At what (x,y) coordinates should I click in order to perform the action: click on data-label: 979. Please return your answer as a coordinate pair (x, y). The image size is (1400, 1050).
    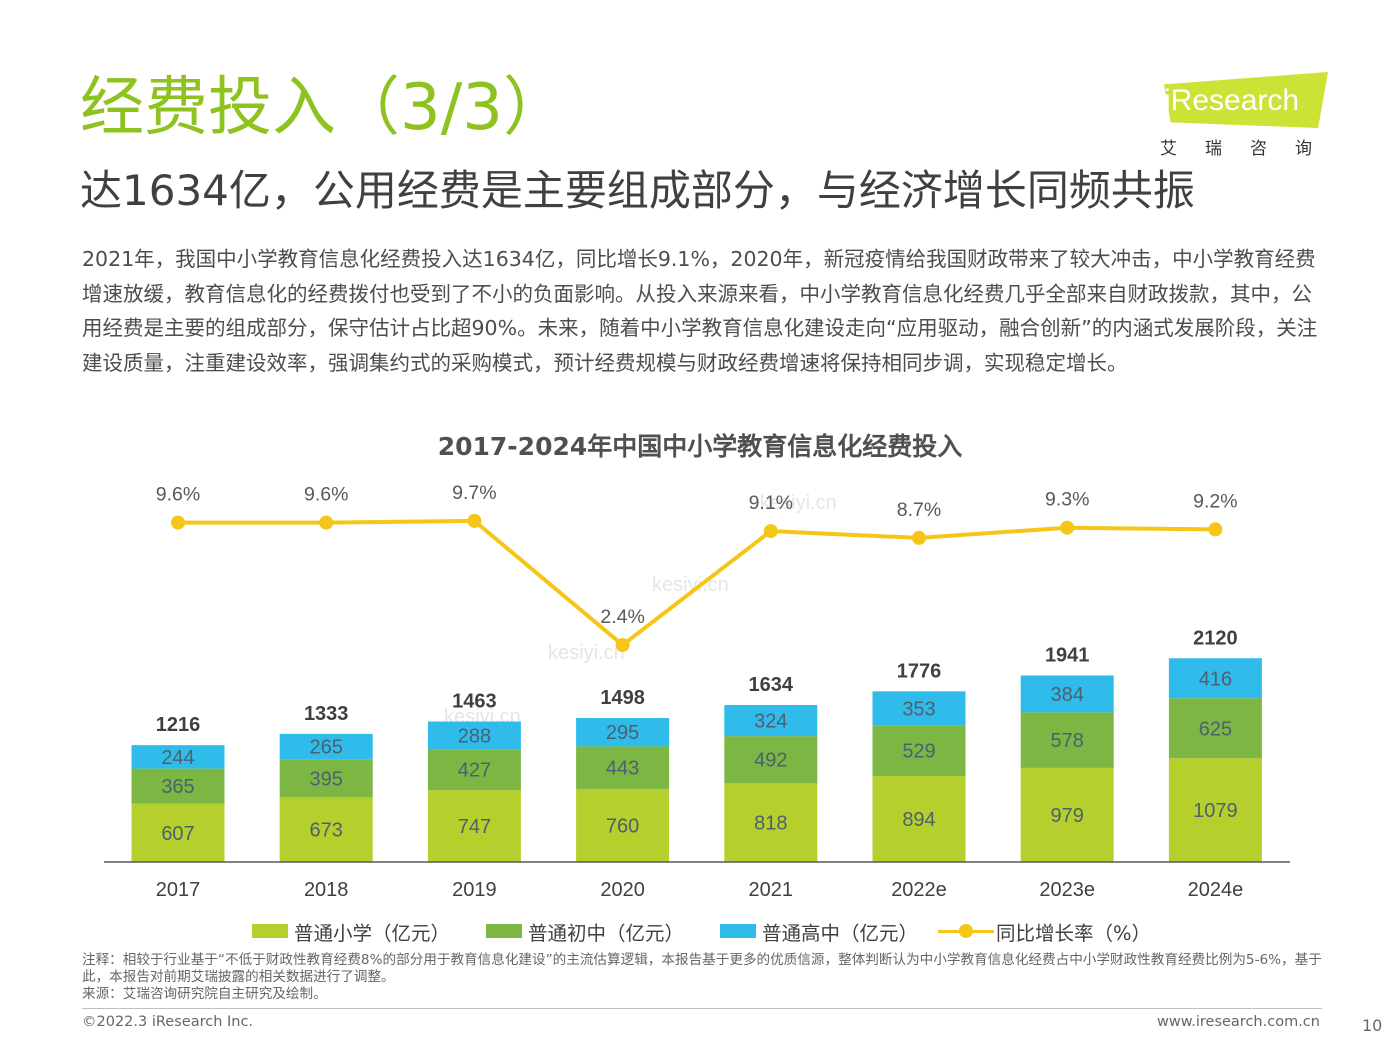
    Looking at the image, I should click on (1067, 816).